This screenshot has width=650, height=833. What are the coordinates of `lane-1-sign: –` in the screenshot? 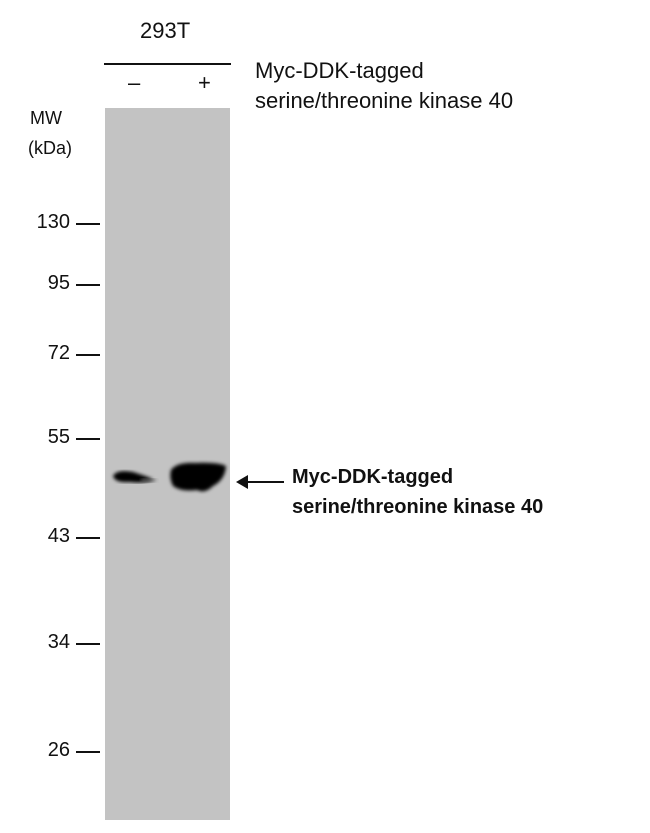 It's located at (134, 82).